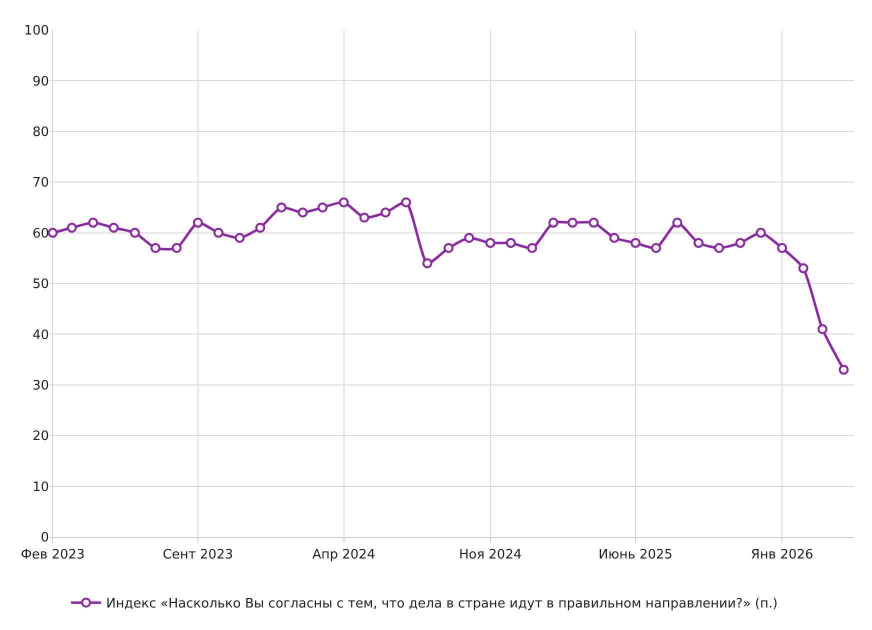 This screenshot has width=872, height=630. I want to click on y-tick-label: 90, so click(40, 82).